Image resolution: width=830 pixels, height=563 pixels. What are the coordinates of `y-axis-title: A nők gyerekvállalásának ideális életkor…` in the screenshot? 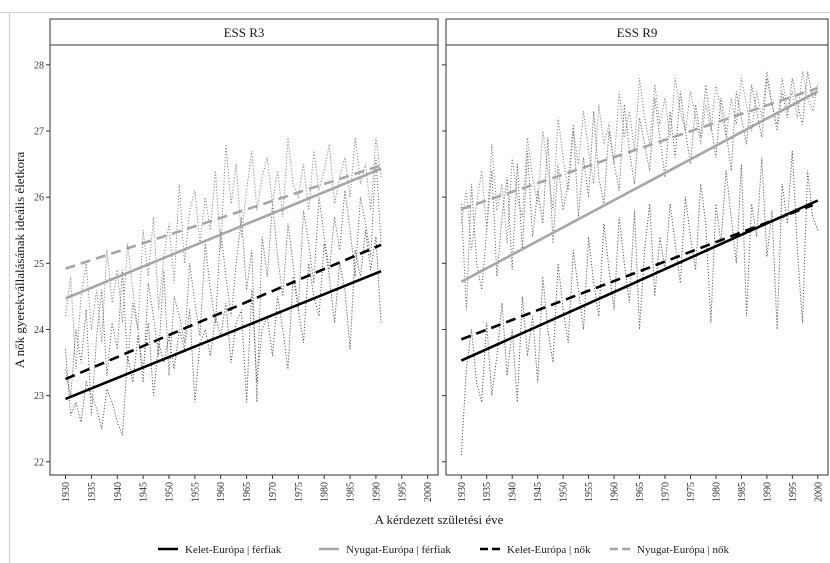 It's located at (19, 259).